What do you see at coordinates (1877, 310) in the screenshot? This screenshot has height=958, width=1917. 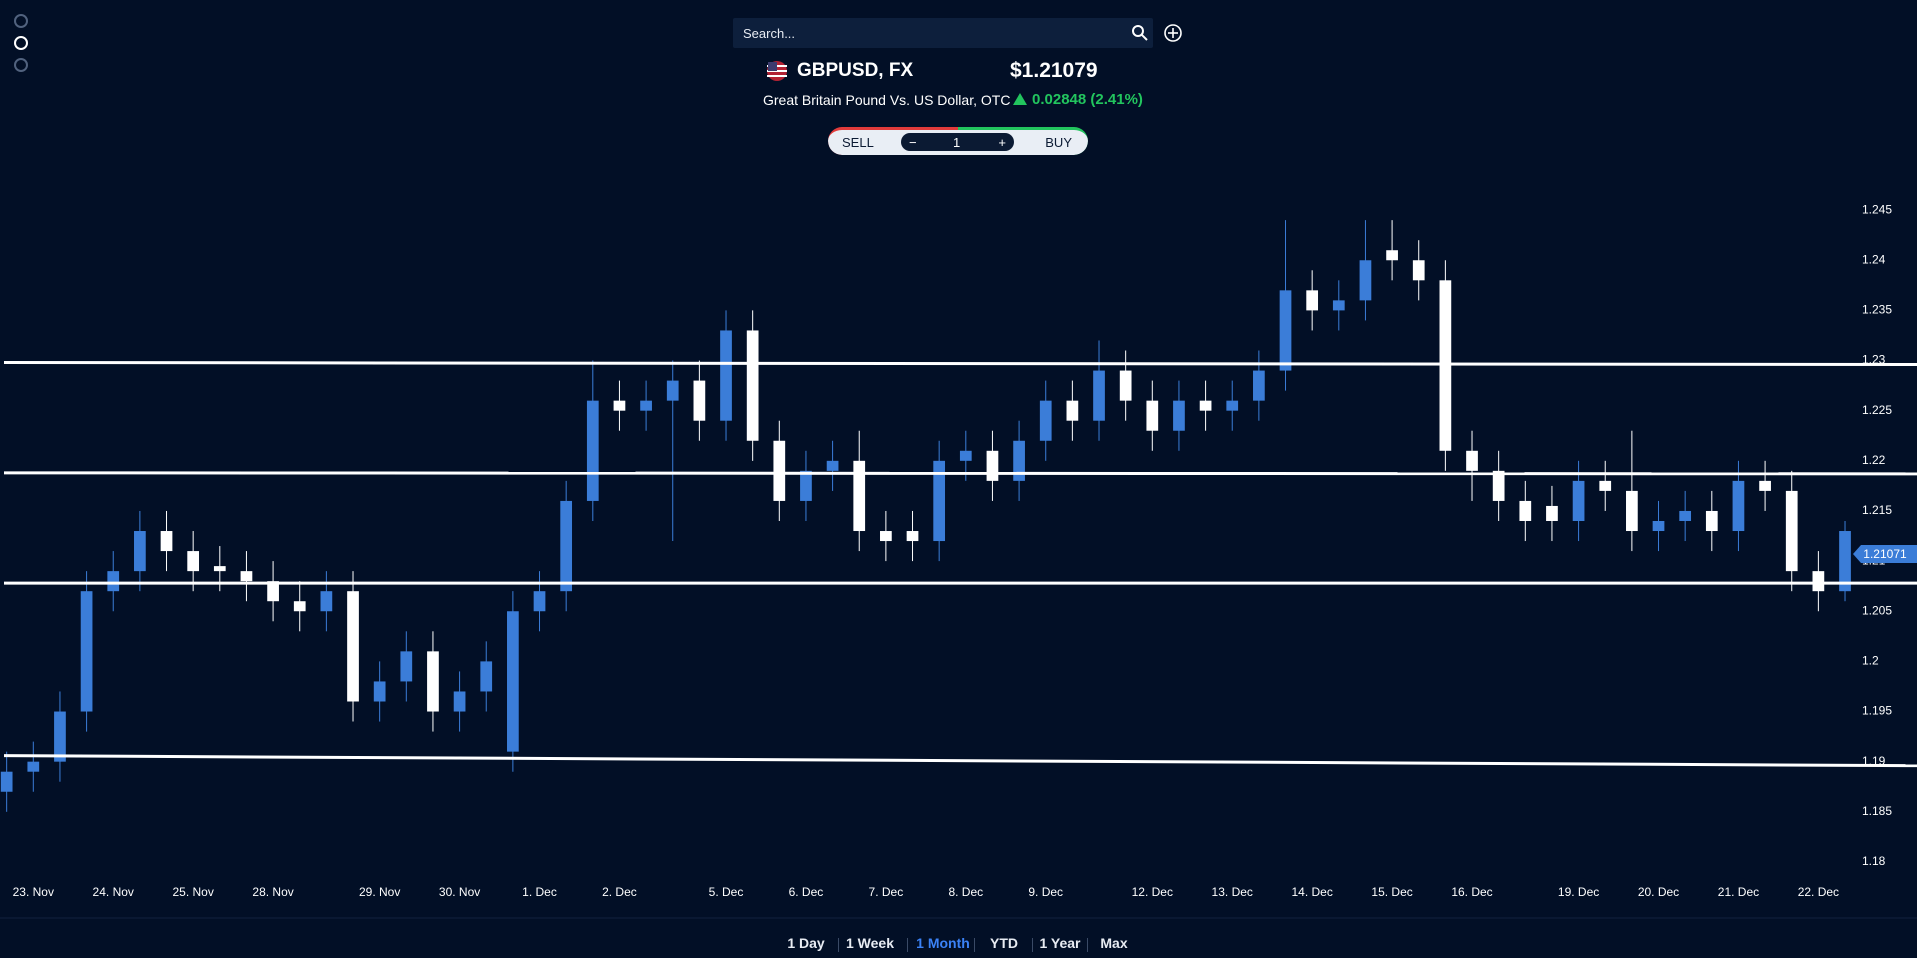 I see `y-tick-label: 1.235` at bounding box center [1877, 310].